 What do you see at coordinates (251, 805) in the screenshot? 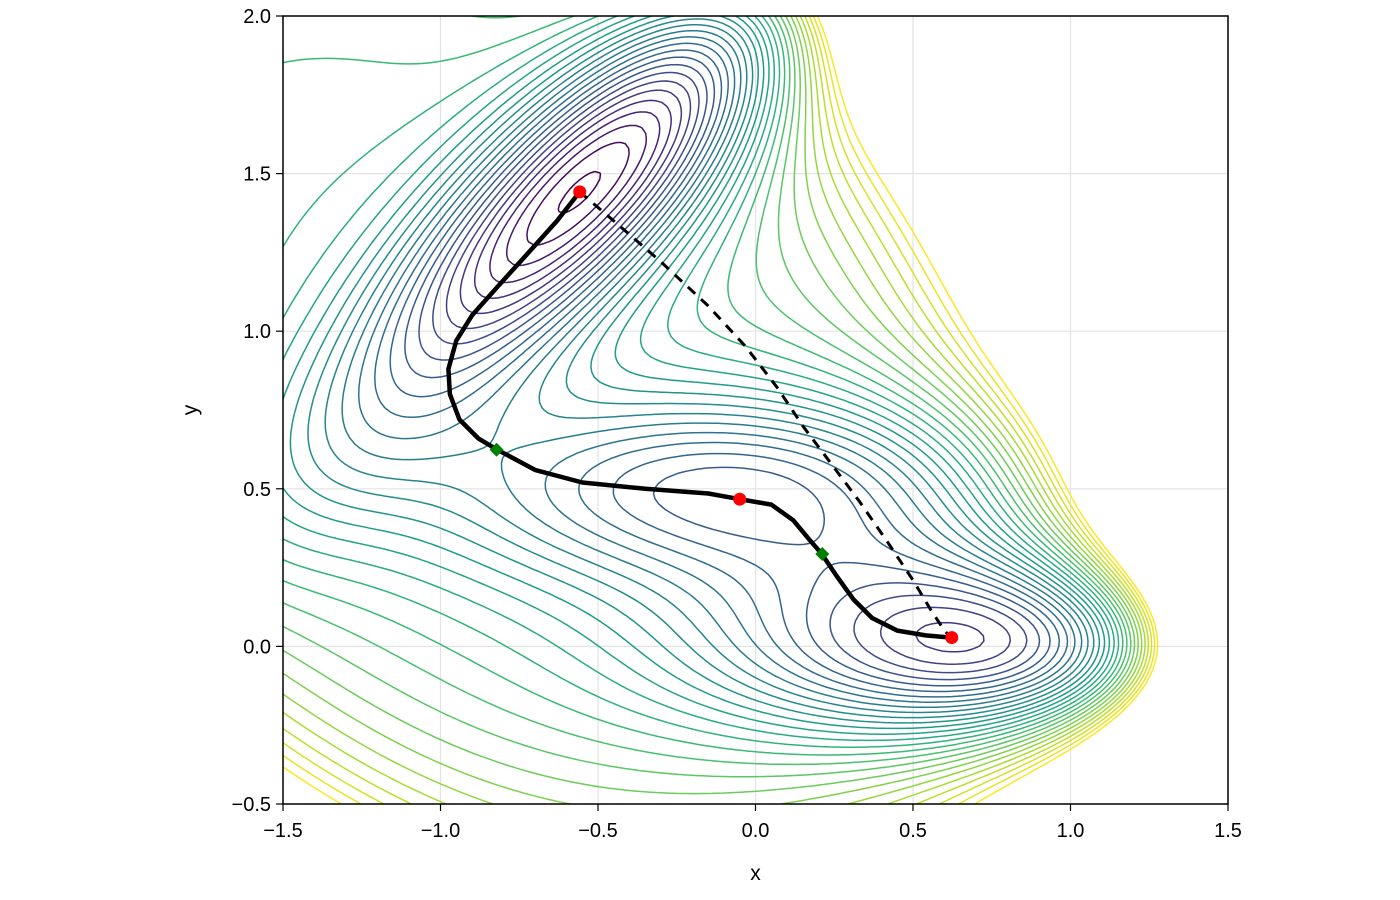
I see `y-tick-label: −0.5` at bounding box center [251, 805].